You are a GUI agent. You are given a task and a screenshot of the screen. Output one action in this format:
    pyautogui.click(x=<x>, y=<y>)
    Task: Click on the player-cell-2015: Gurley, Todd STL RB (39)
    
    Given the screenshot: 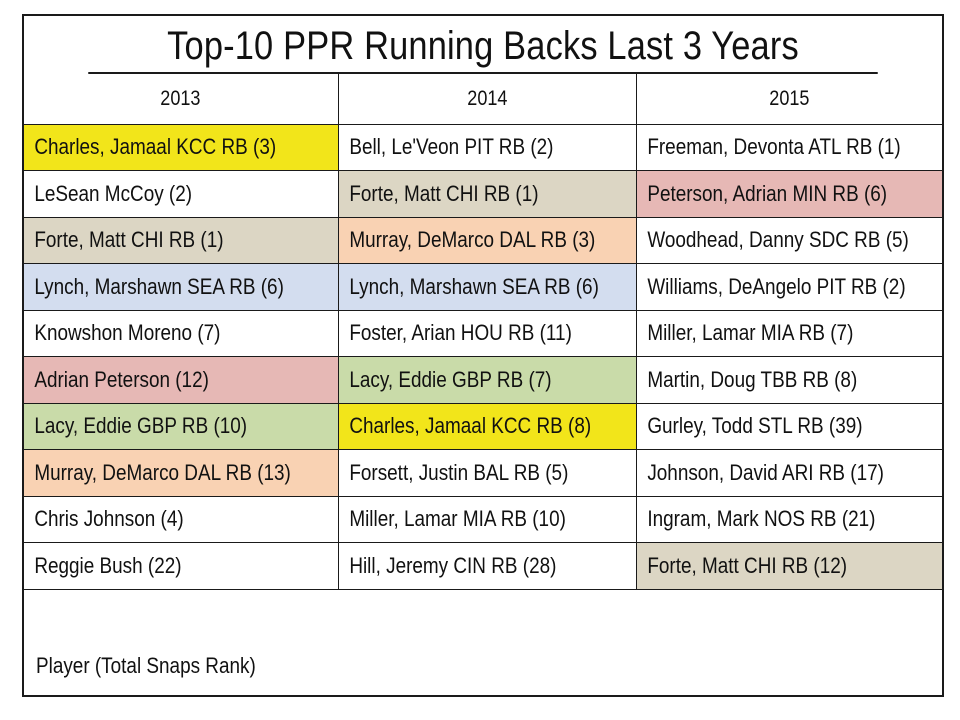 What is the action you would take?
    pyautogui.click(x=788, y=426)
    